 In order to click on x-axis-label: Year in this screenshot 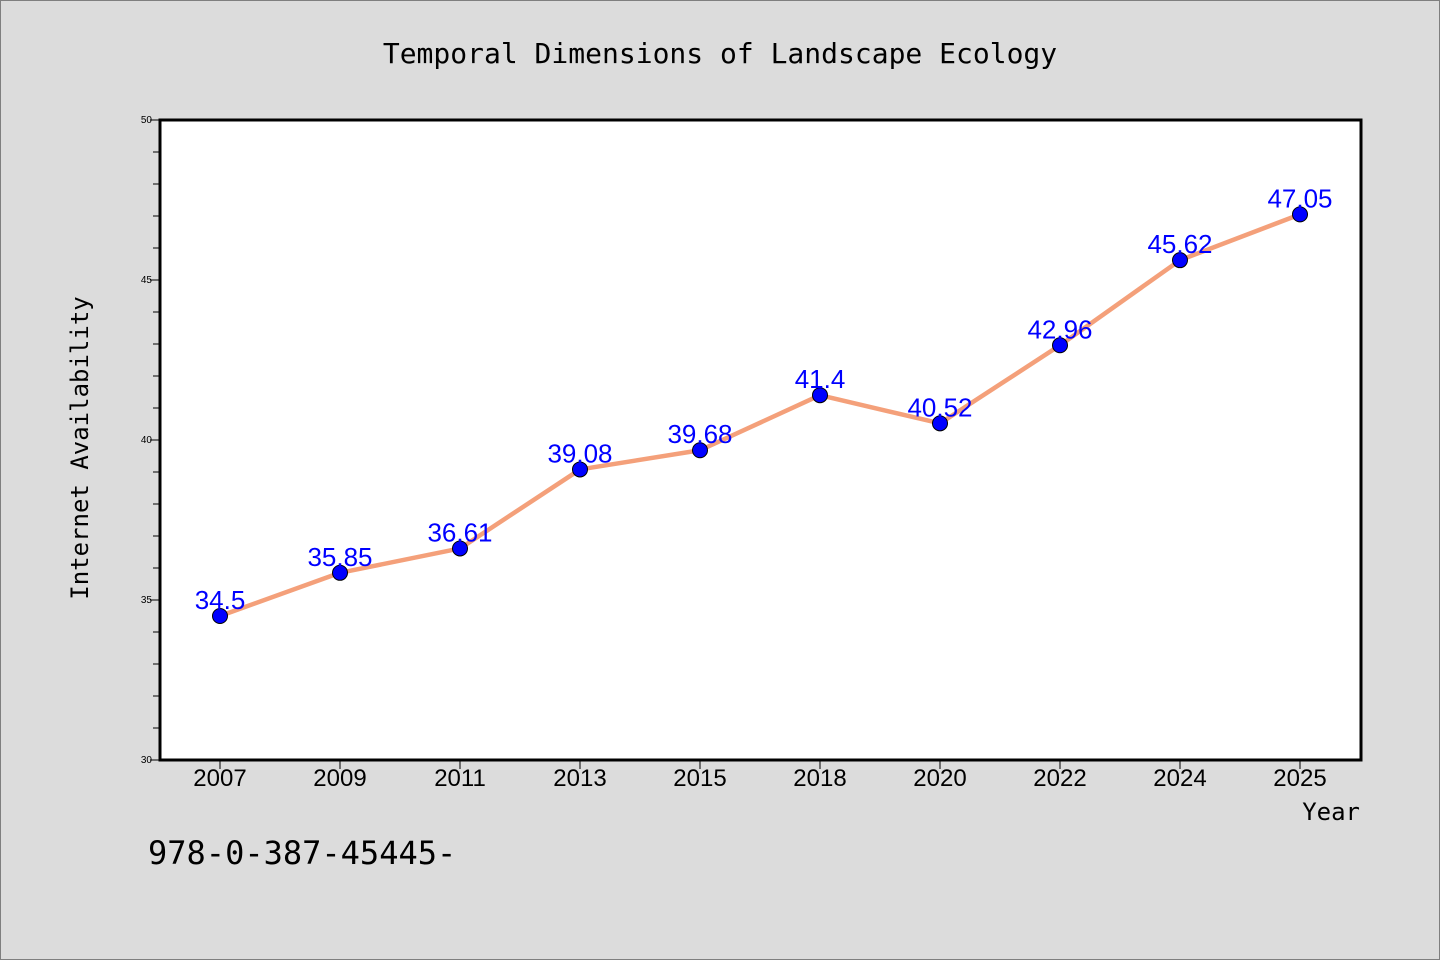, I will do `click(1331, 812)`.